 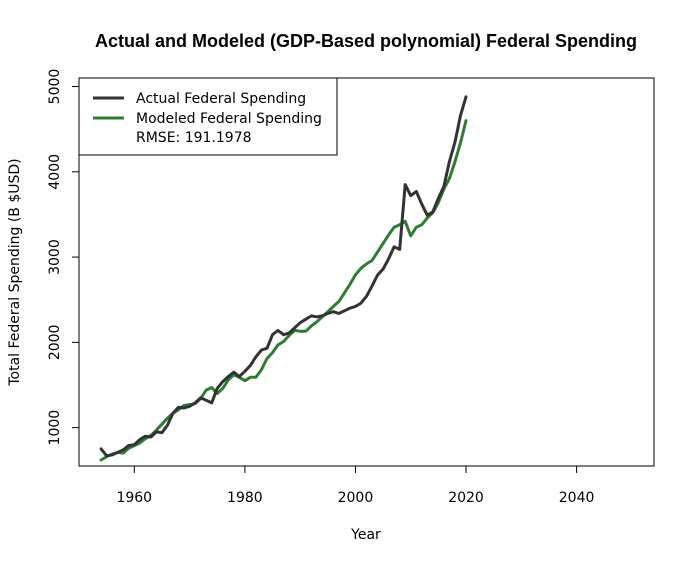 I want to click on y-axis: 1000 2000 3000 4000 5000, so click(x=63, y=257).